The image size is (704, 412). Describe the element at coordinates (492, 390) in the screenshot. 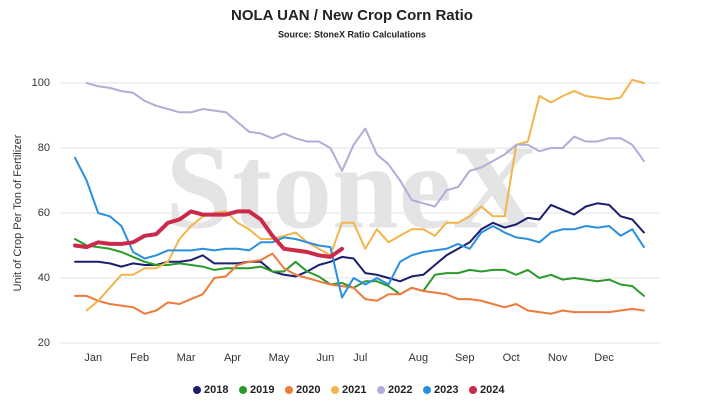

I see `legend-label: 2024` at that location.